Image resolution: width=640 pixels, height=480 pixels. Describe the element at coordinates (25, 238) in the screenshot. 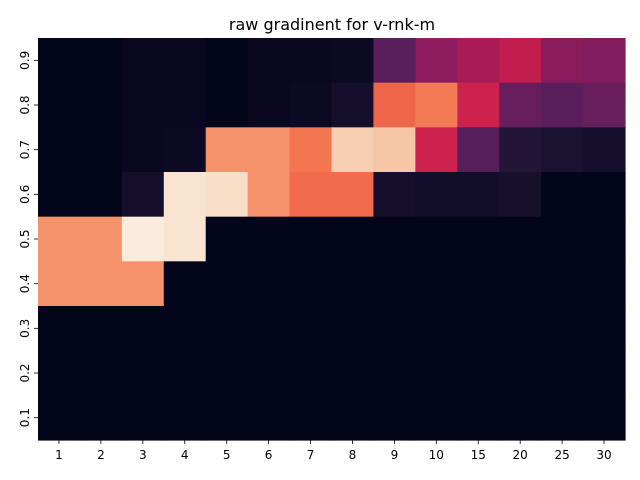

I see `y-tick-label: 0.5` at that location.